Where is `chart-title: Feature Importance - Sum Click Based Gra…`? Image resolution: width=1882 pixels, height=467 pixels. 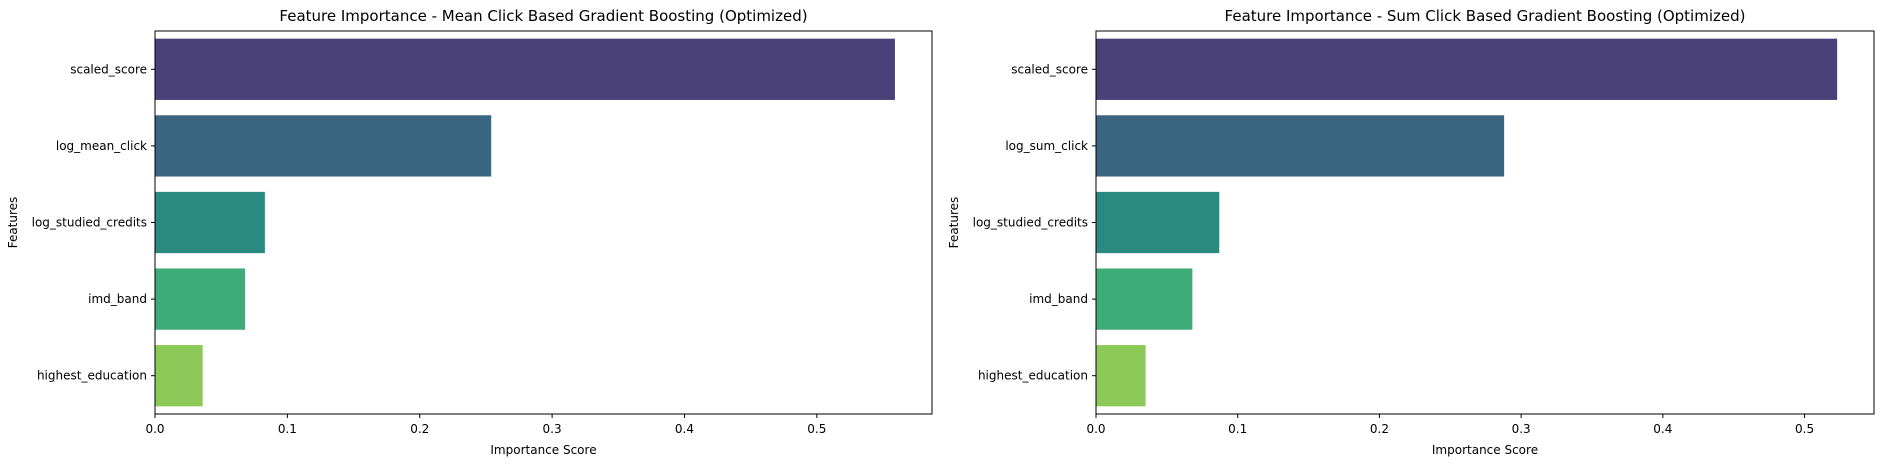
chart-title: Feature Importance - Sum Click Based Gra… is located at coordinates (1485, 16).